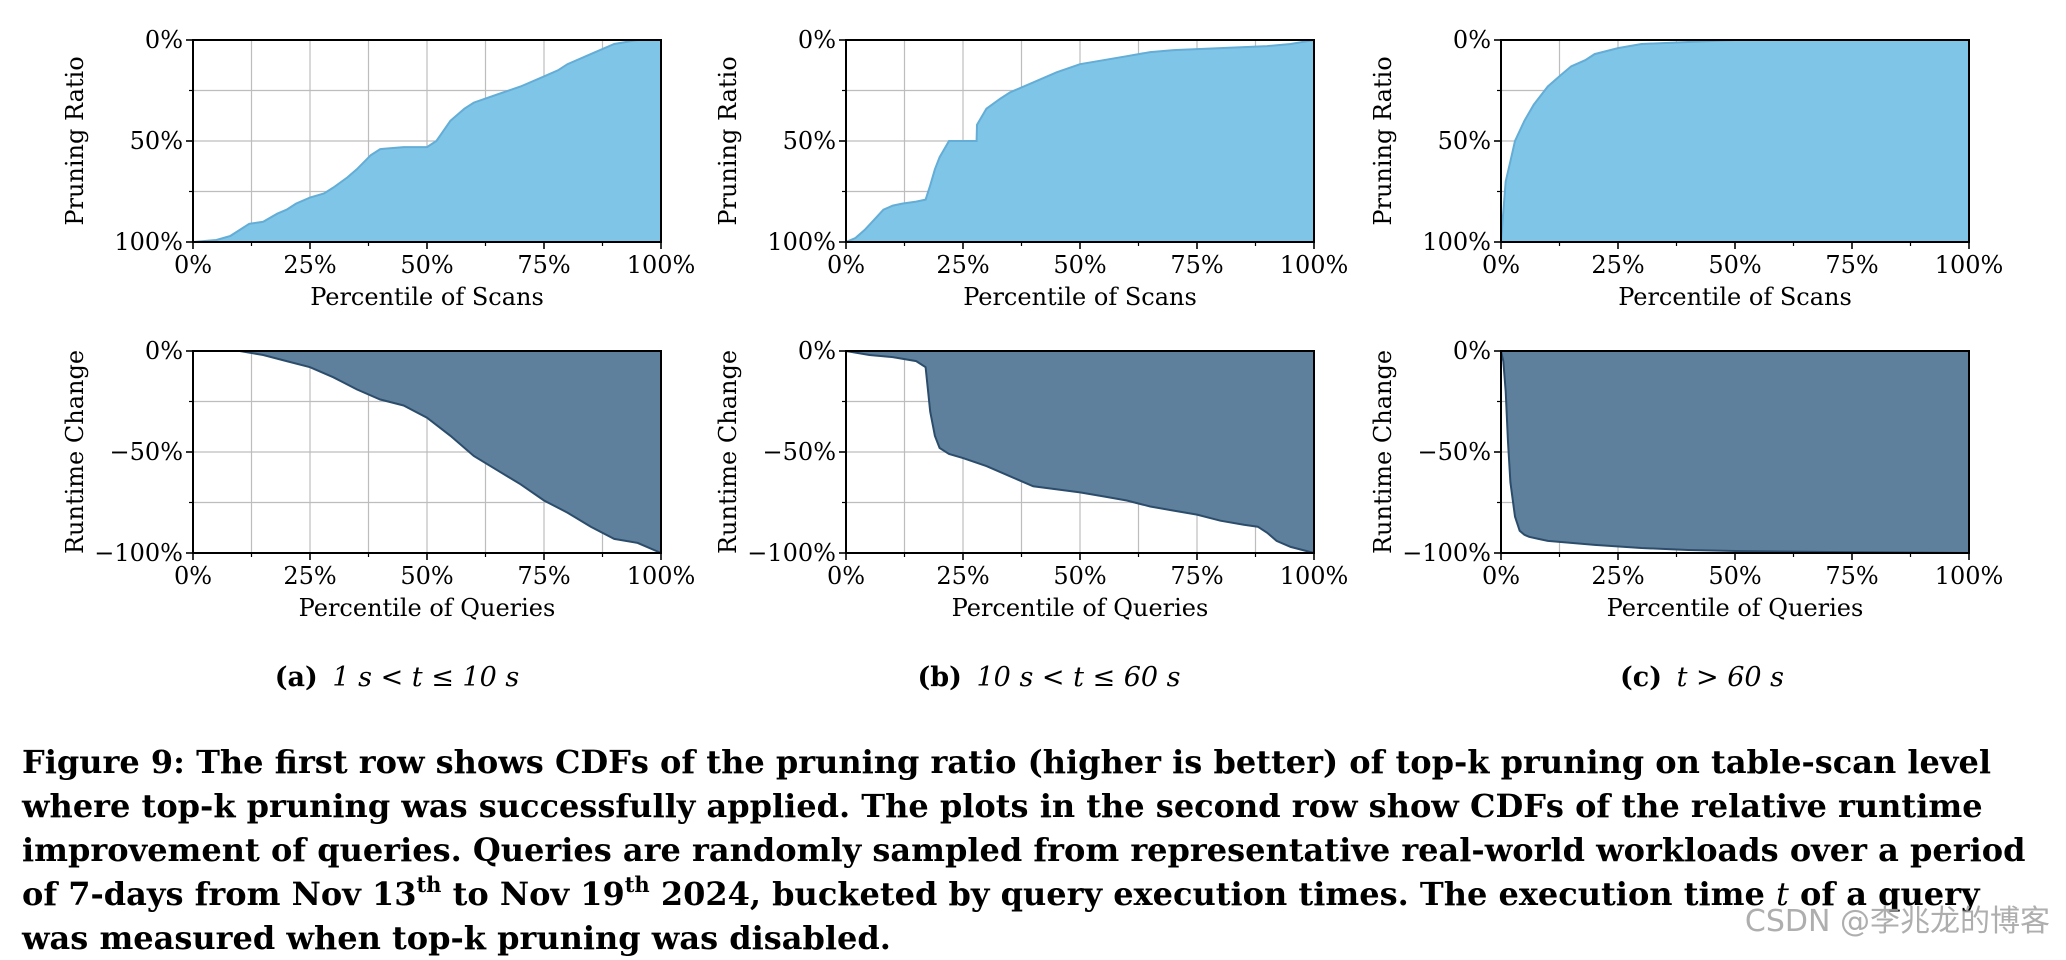 The width and height of the screenshot is (2066, 960). I want to click on series-area-b-pruning, so click(1080, 141).